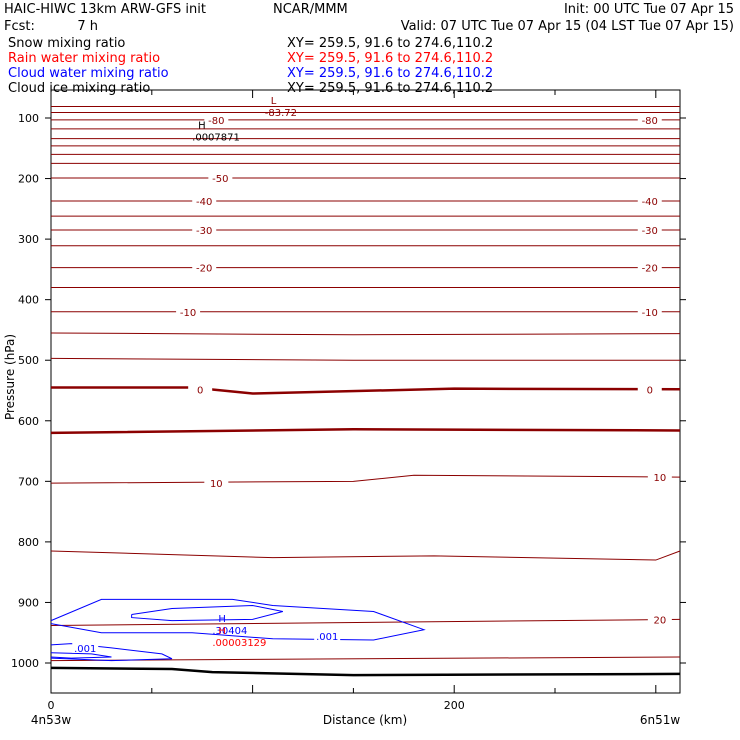  What do you see at coordinates (365, 720) in the screenshot?
I see `x-axis-label: Distance (km)` at bounding box center [365, 720].